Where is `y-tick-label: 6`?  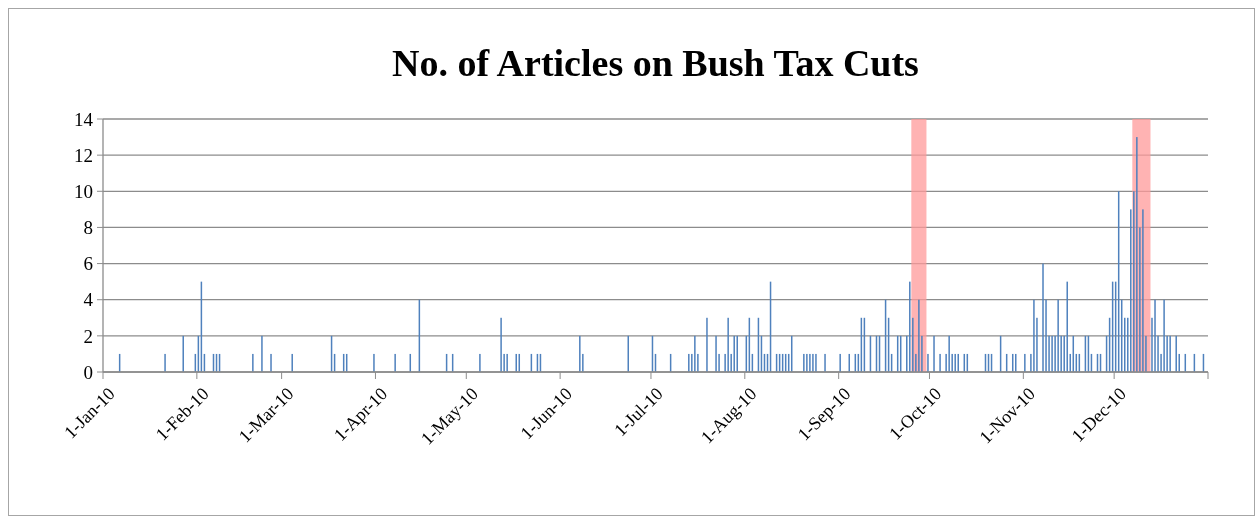
y-tick-label: 6 is located at coordinates (88, 264).